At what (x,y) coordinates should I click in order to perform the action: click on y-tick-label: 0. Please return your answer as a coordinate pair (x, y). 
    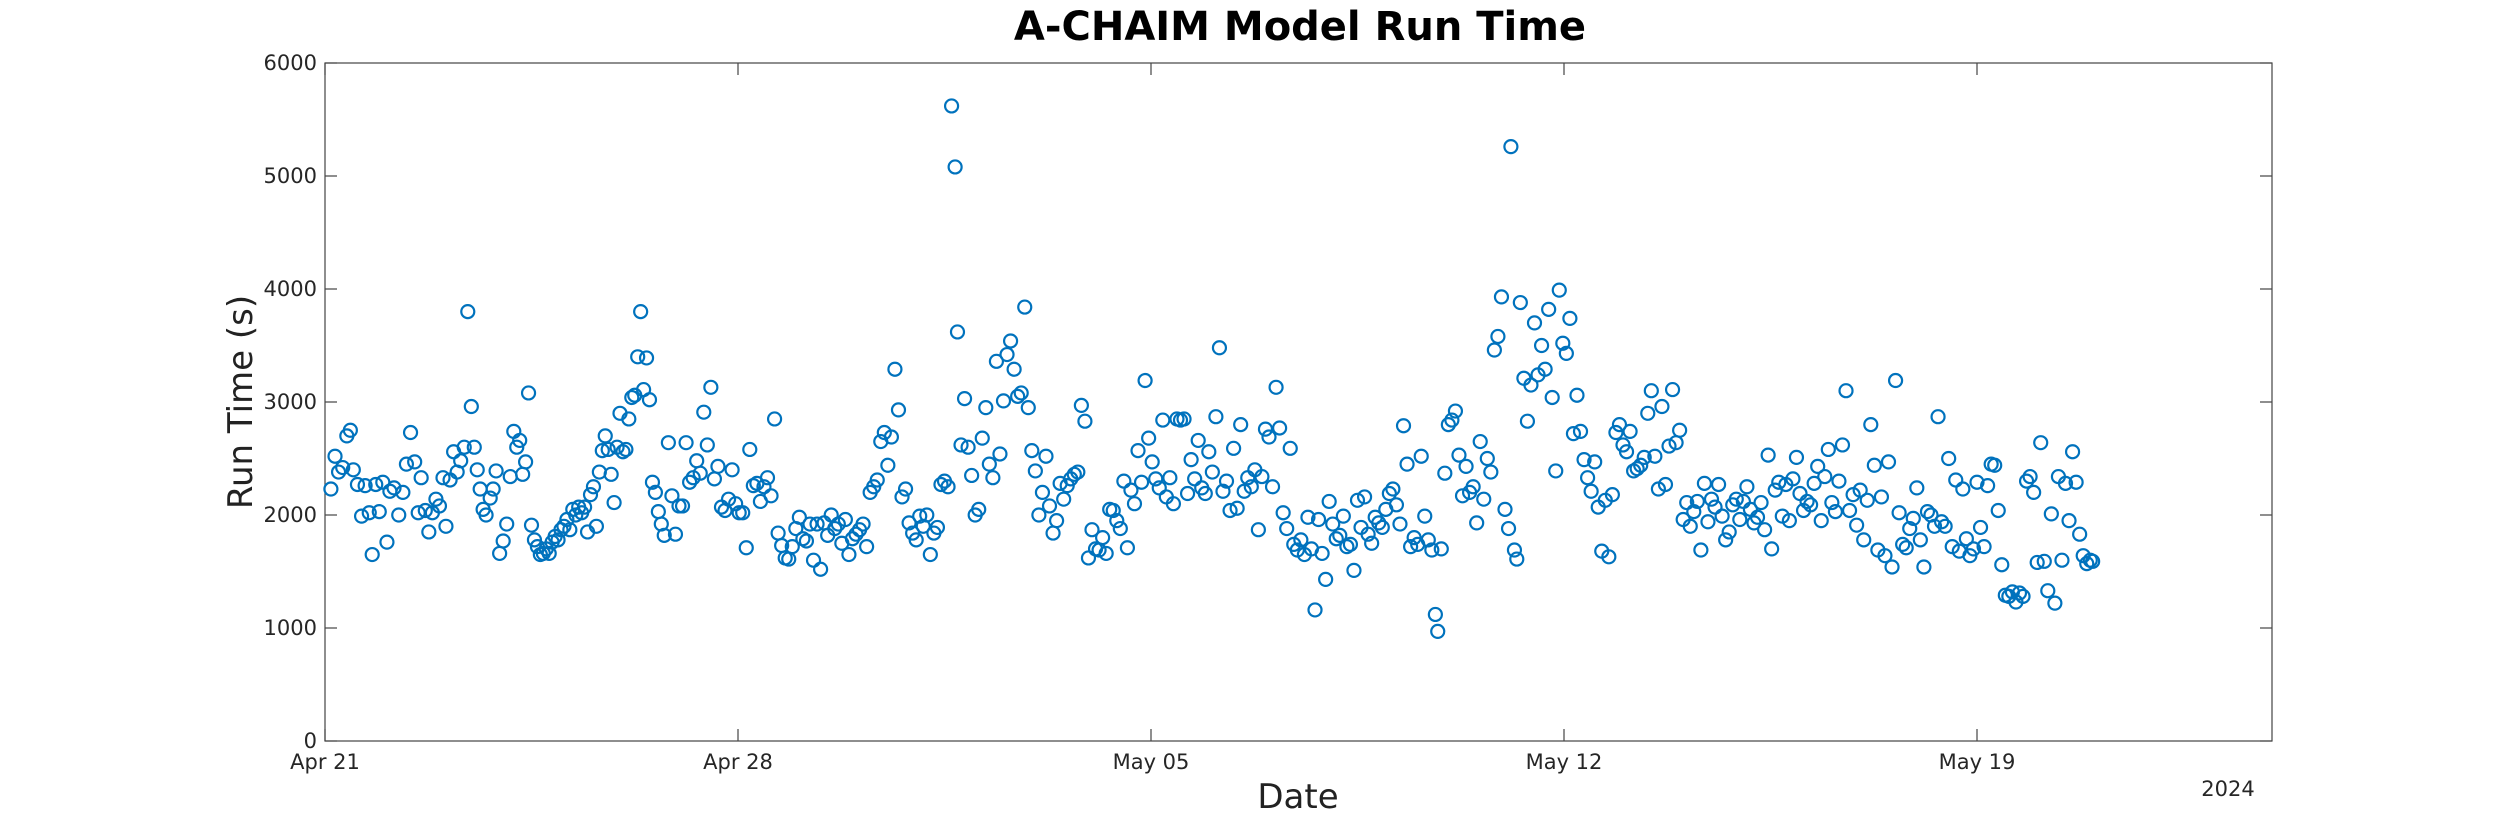
    Looking at the image, I should click on (310, 741).